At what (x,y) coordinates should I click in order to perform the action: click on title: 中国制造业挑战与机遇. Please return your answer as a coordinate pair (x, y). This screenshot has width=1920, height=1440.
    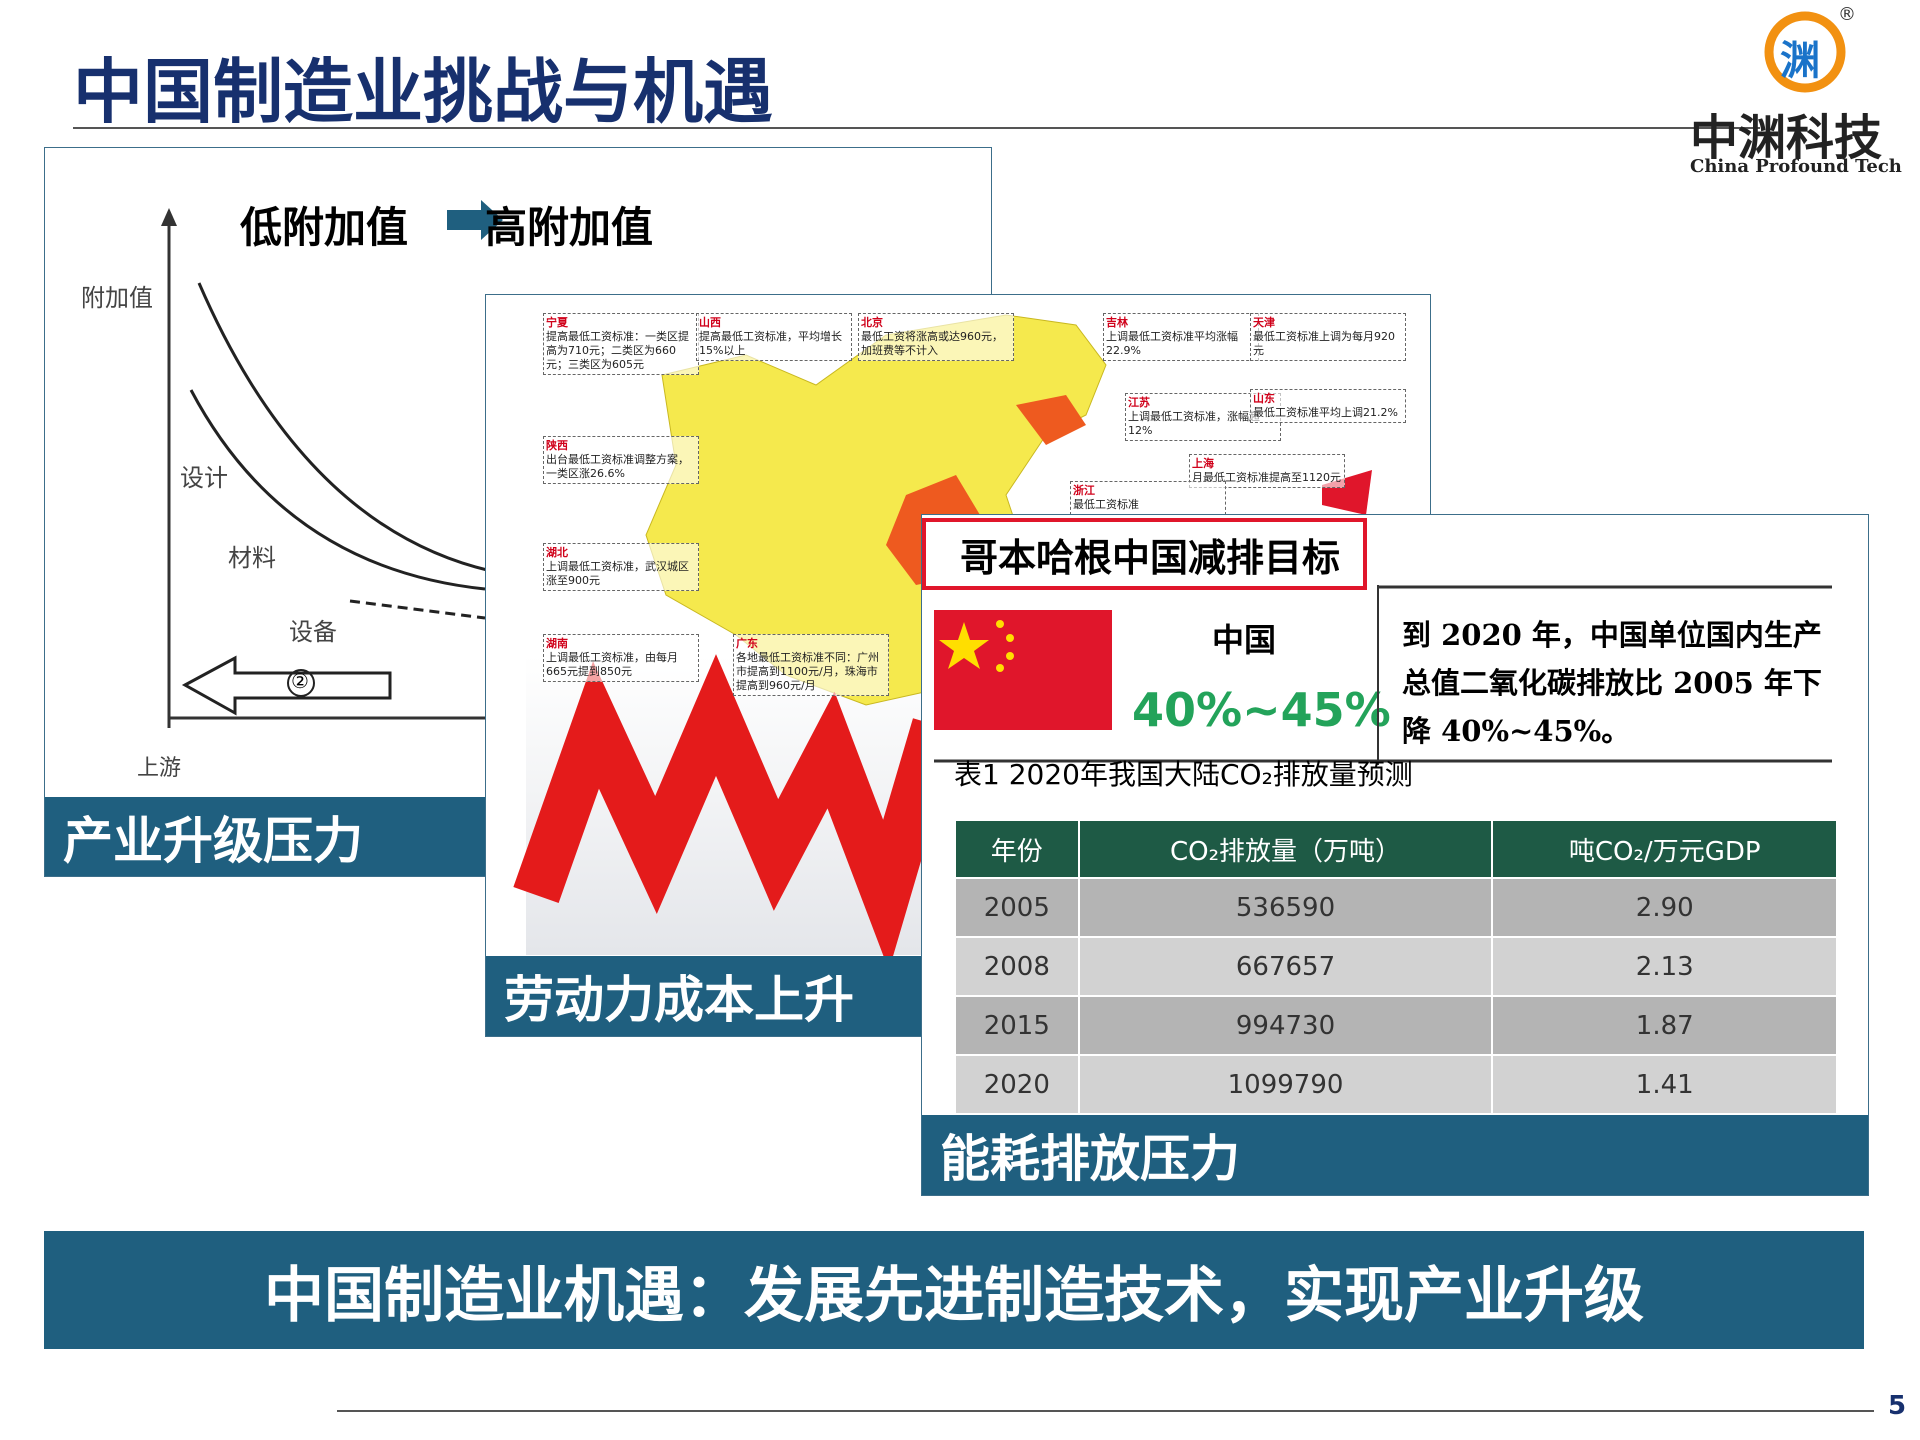
    Looking at the image, I should click on (423, 92).